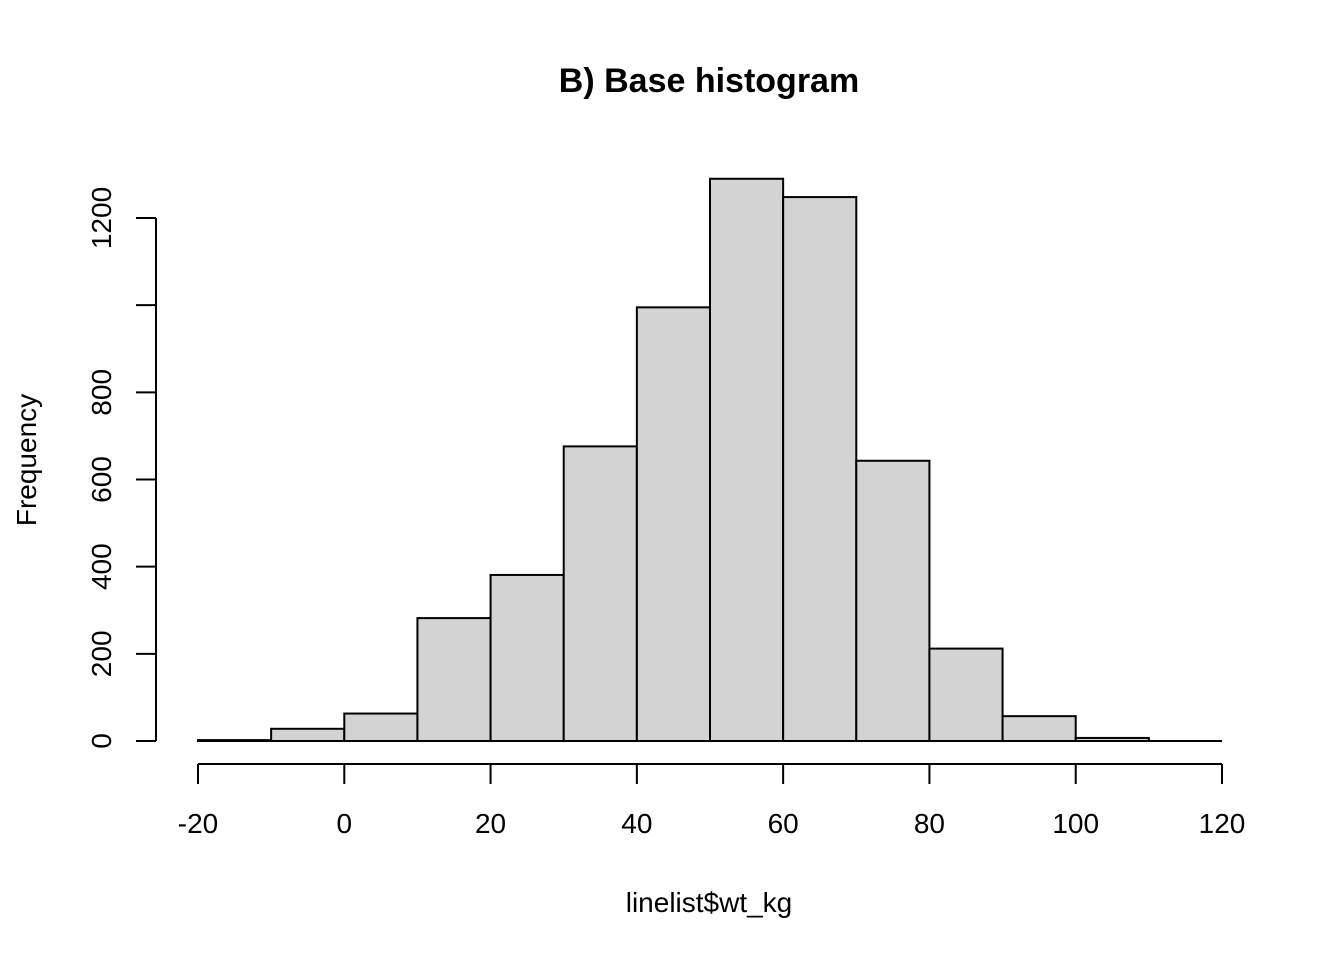 The height and width of the screenshot is (960, 1344). Describe the element at coordinates (929, 823) in the screenshot. I see `x-tick-label: 80` at that location.